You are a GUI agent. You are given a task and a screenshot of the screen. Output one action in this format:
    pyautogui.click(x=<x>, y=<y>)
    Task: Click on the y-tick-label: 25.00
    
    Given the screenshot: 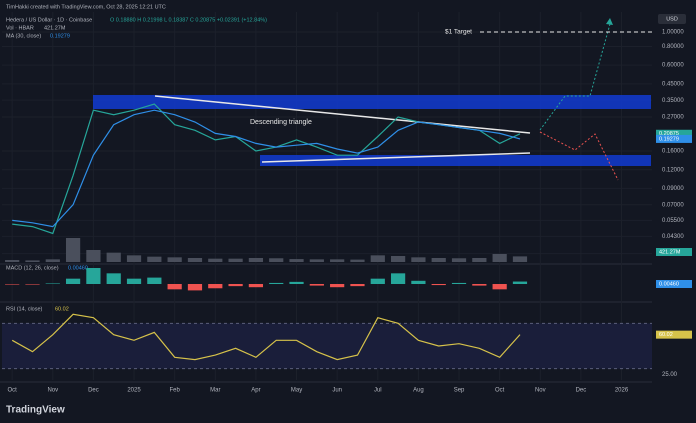 What is the action you would take?
    pyautogui.click(x=670, y=375)
    